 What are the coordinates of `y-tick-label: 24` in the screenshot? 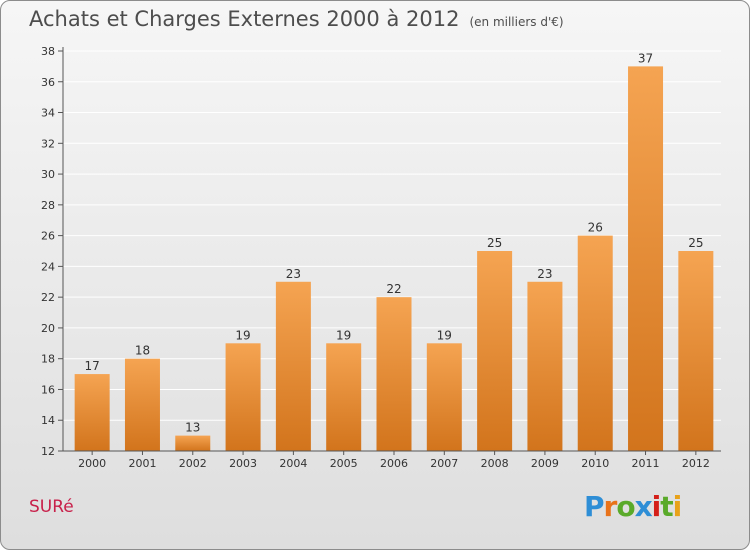 It's located at (48, 266).